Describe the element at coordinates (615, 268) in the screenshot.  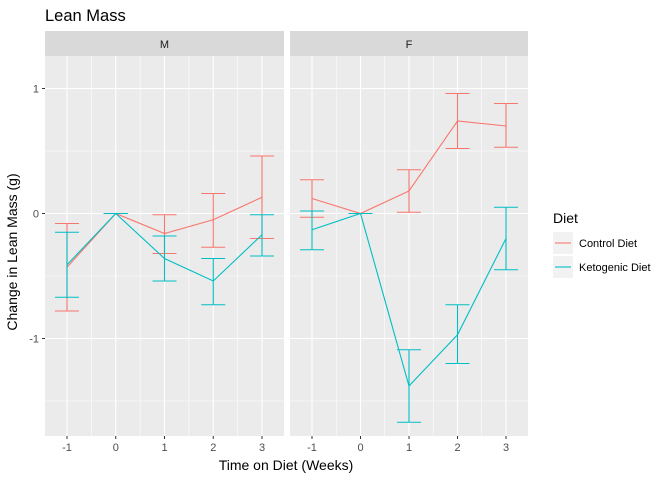
I see `legend-label: Ketogenic Diet` at that location.